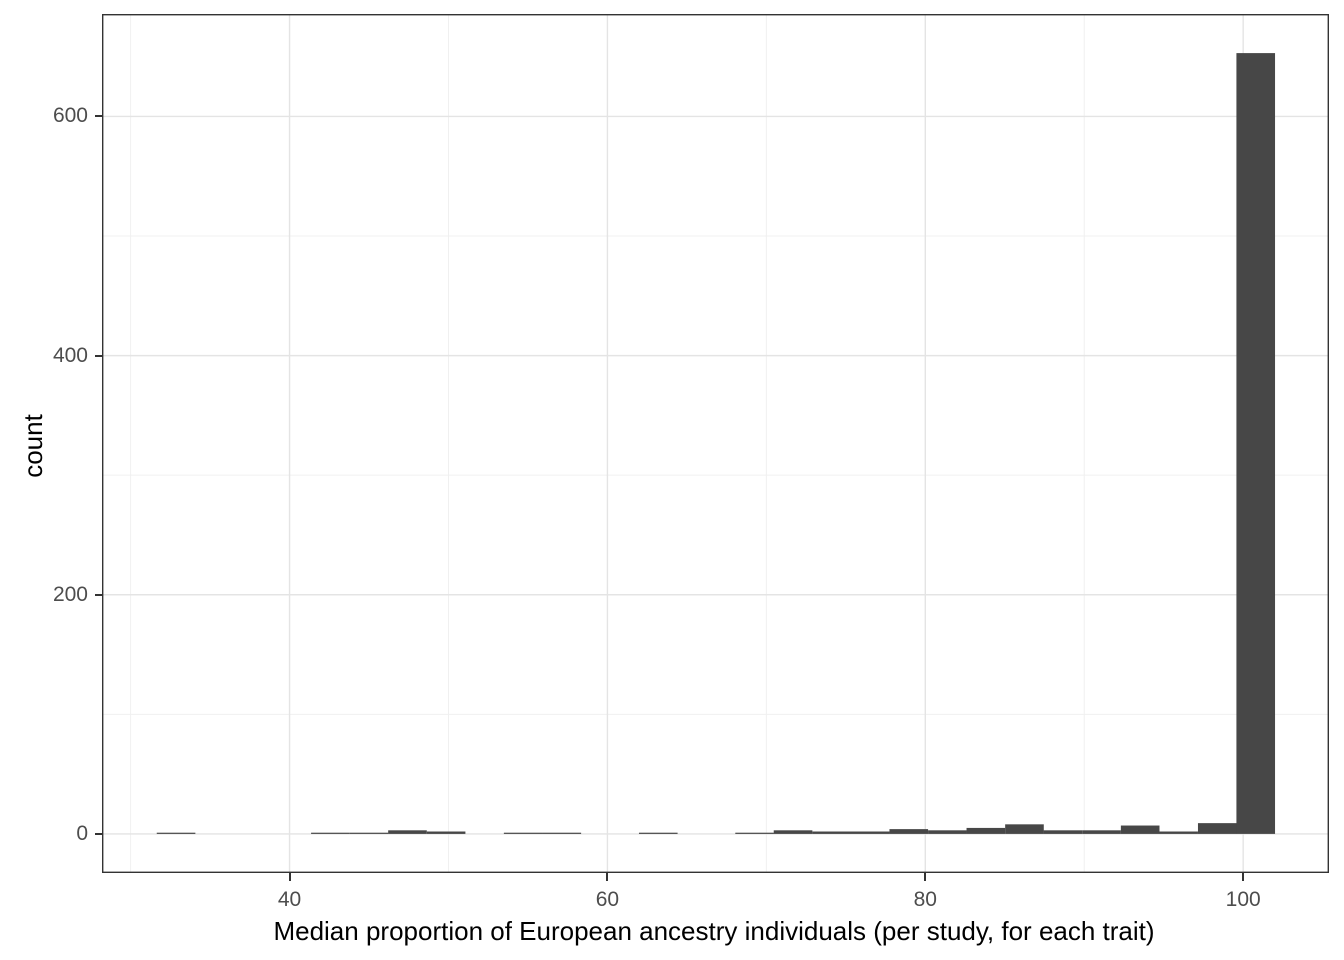 This screenshot has height=960, width=1344. What do you see at coordinates (70, 355) in the screenshot?
I see `y-tick-label: 400` at bounding box center [70, 355].